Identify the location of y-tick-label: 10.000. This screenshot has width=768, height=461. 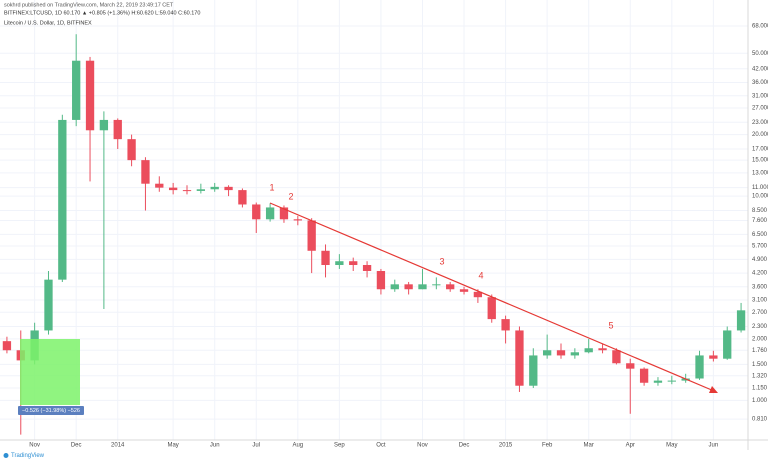
(760, 197).